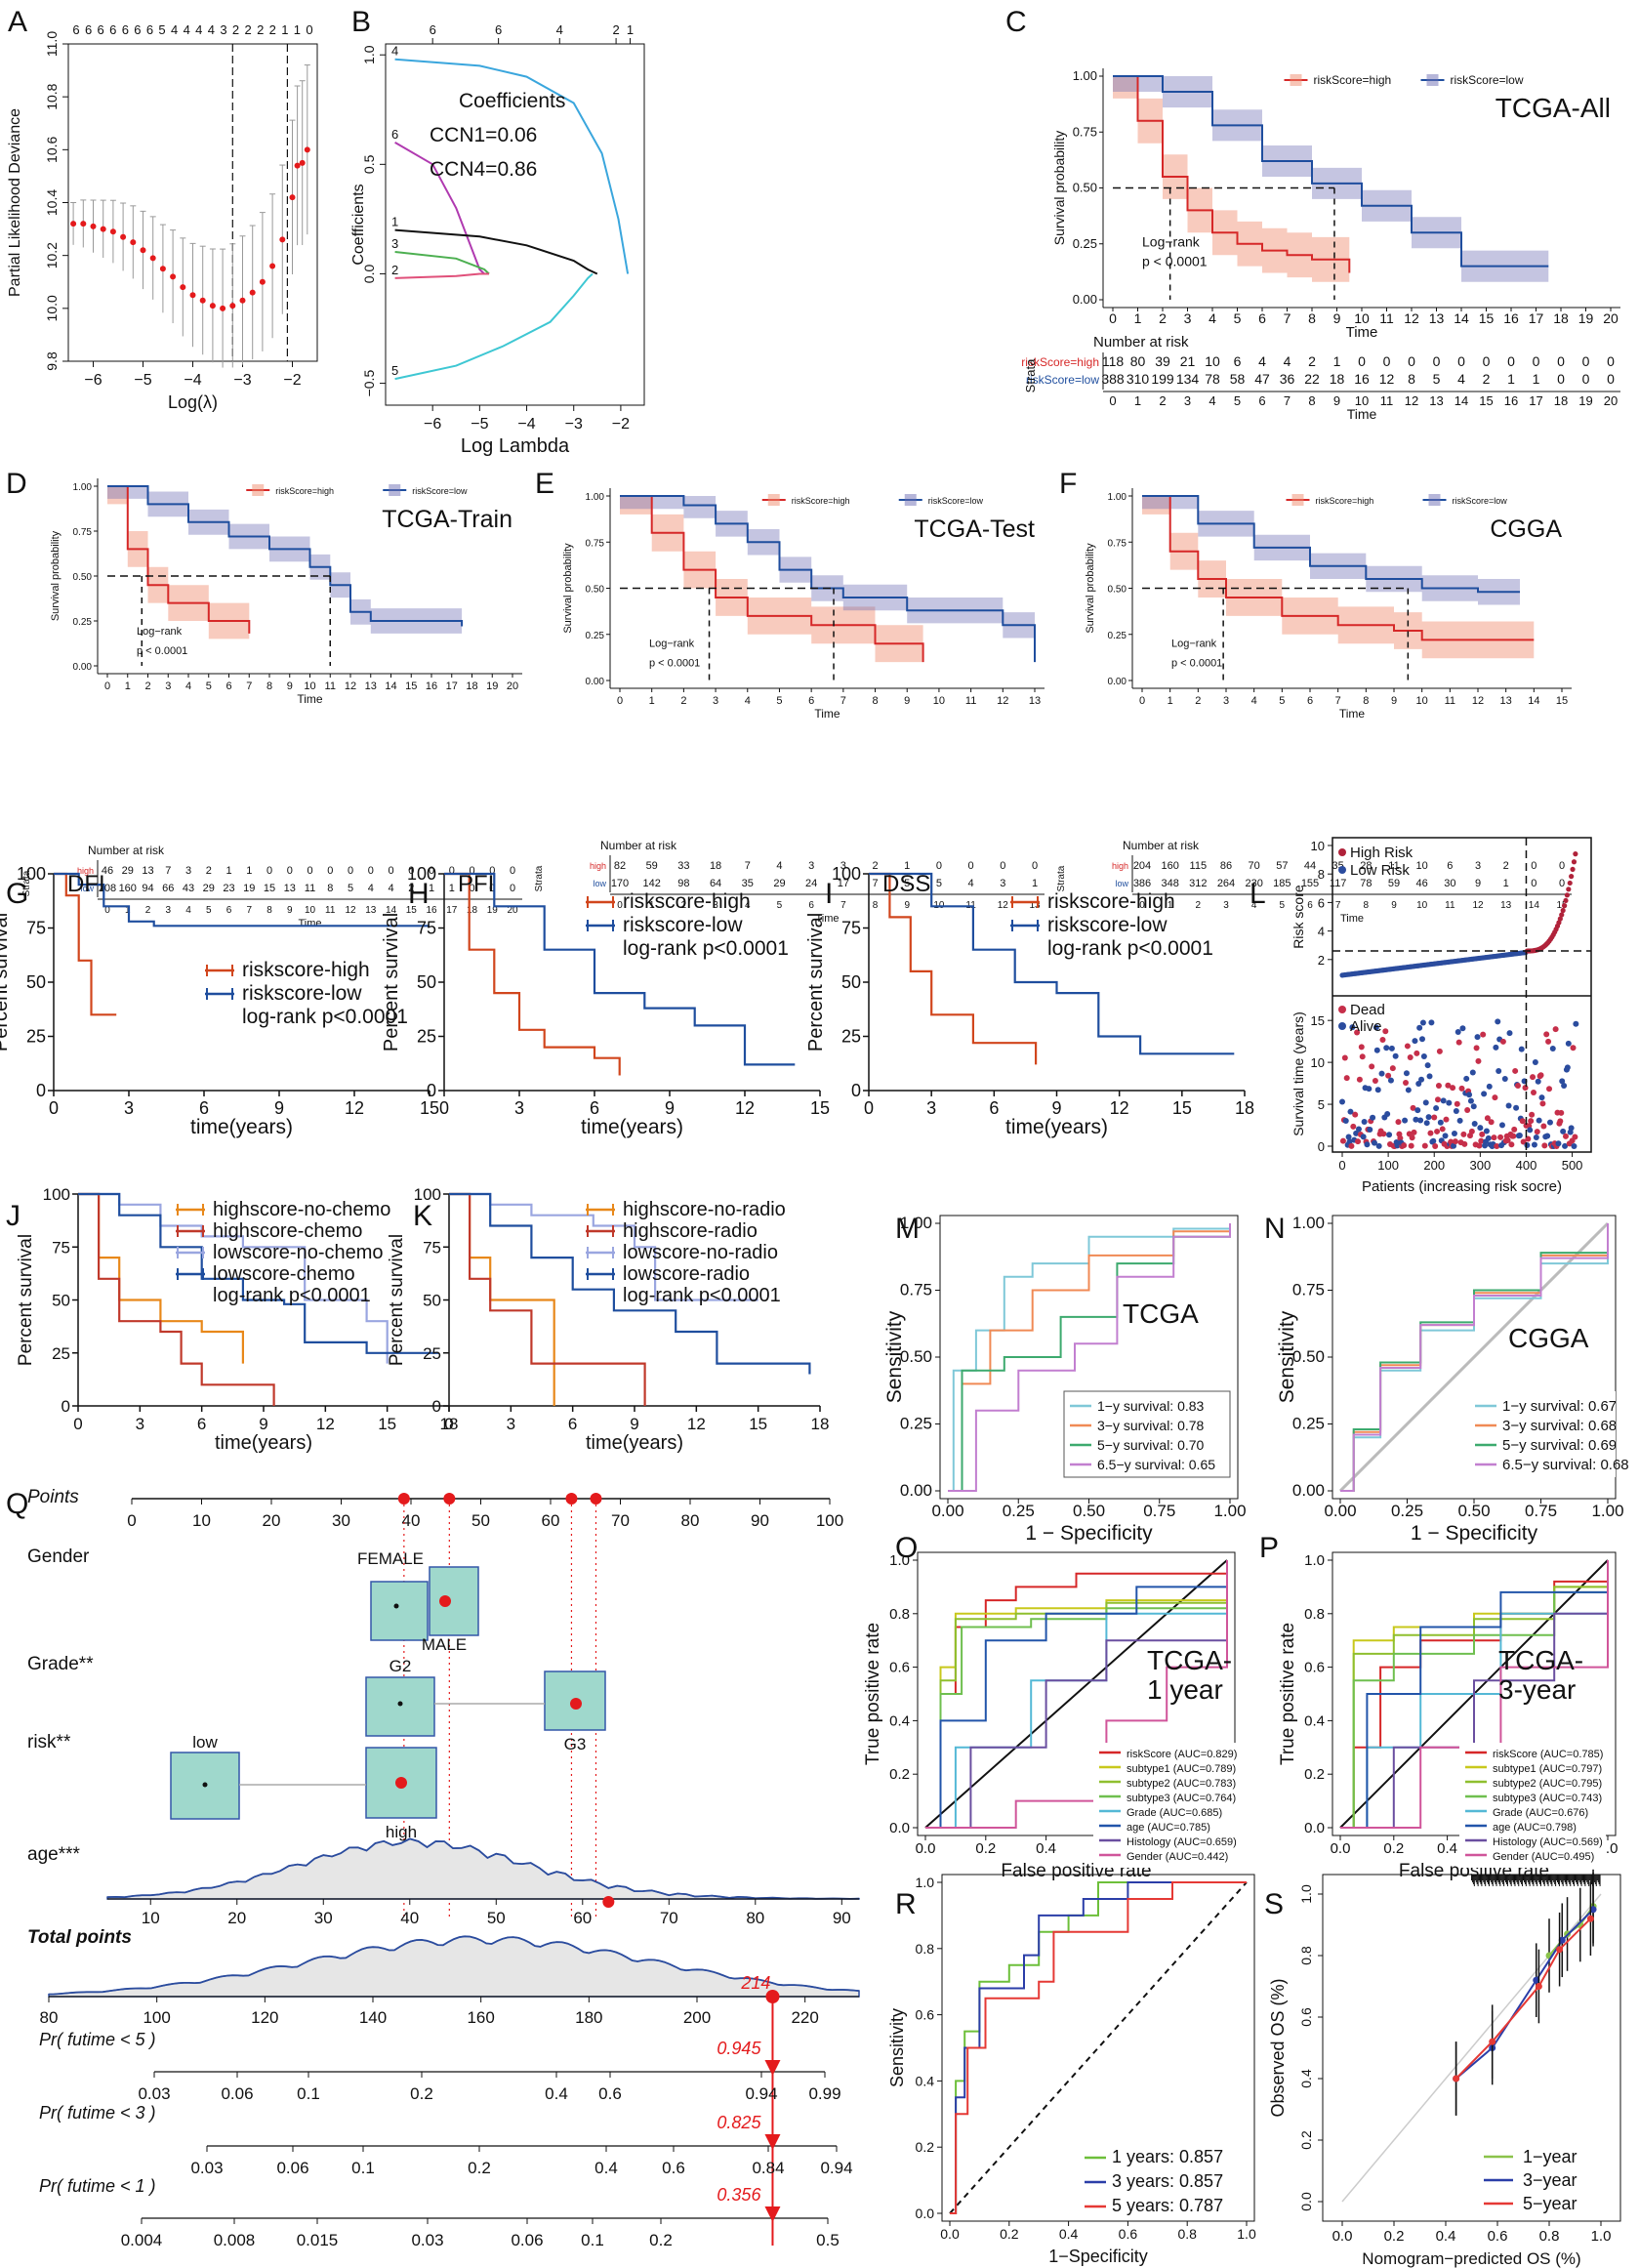  Describe the element at coordinates (209, 871) in the screenshot. I see `risk-table-cell: 2` at that location.